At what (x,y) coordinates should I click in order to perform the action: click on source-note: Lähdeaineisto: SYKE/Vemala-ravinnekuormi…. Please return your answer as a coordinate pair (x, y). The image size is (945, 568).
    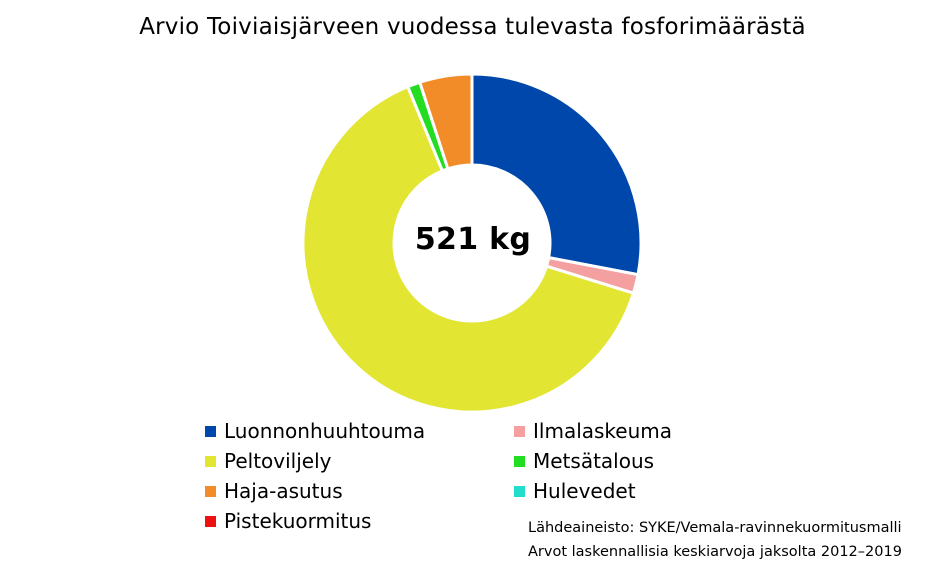
    Looking at the image, I should click on (735, 540).